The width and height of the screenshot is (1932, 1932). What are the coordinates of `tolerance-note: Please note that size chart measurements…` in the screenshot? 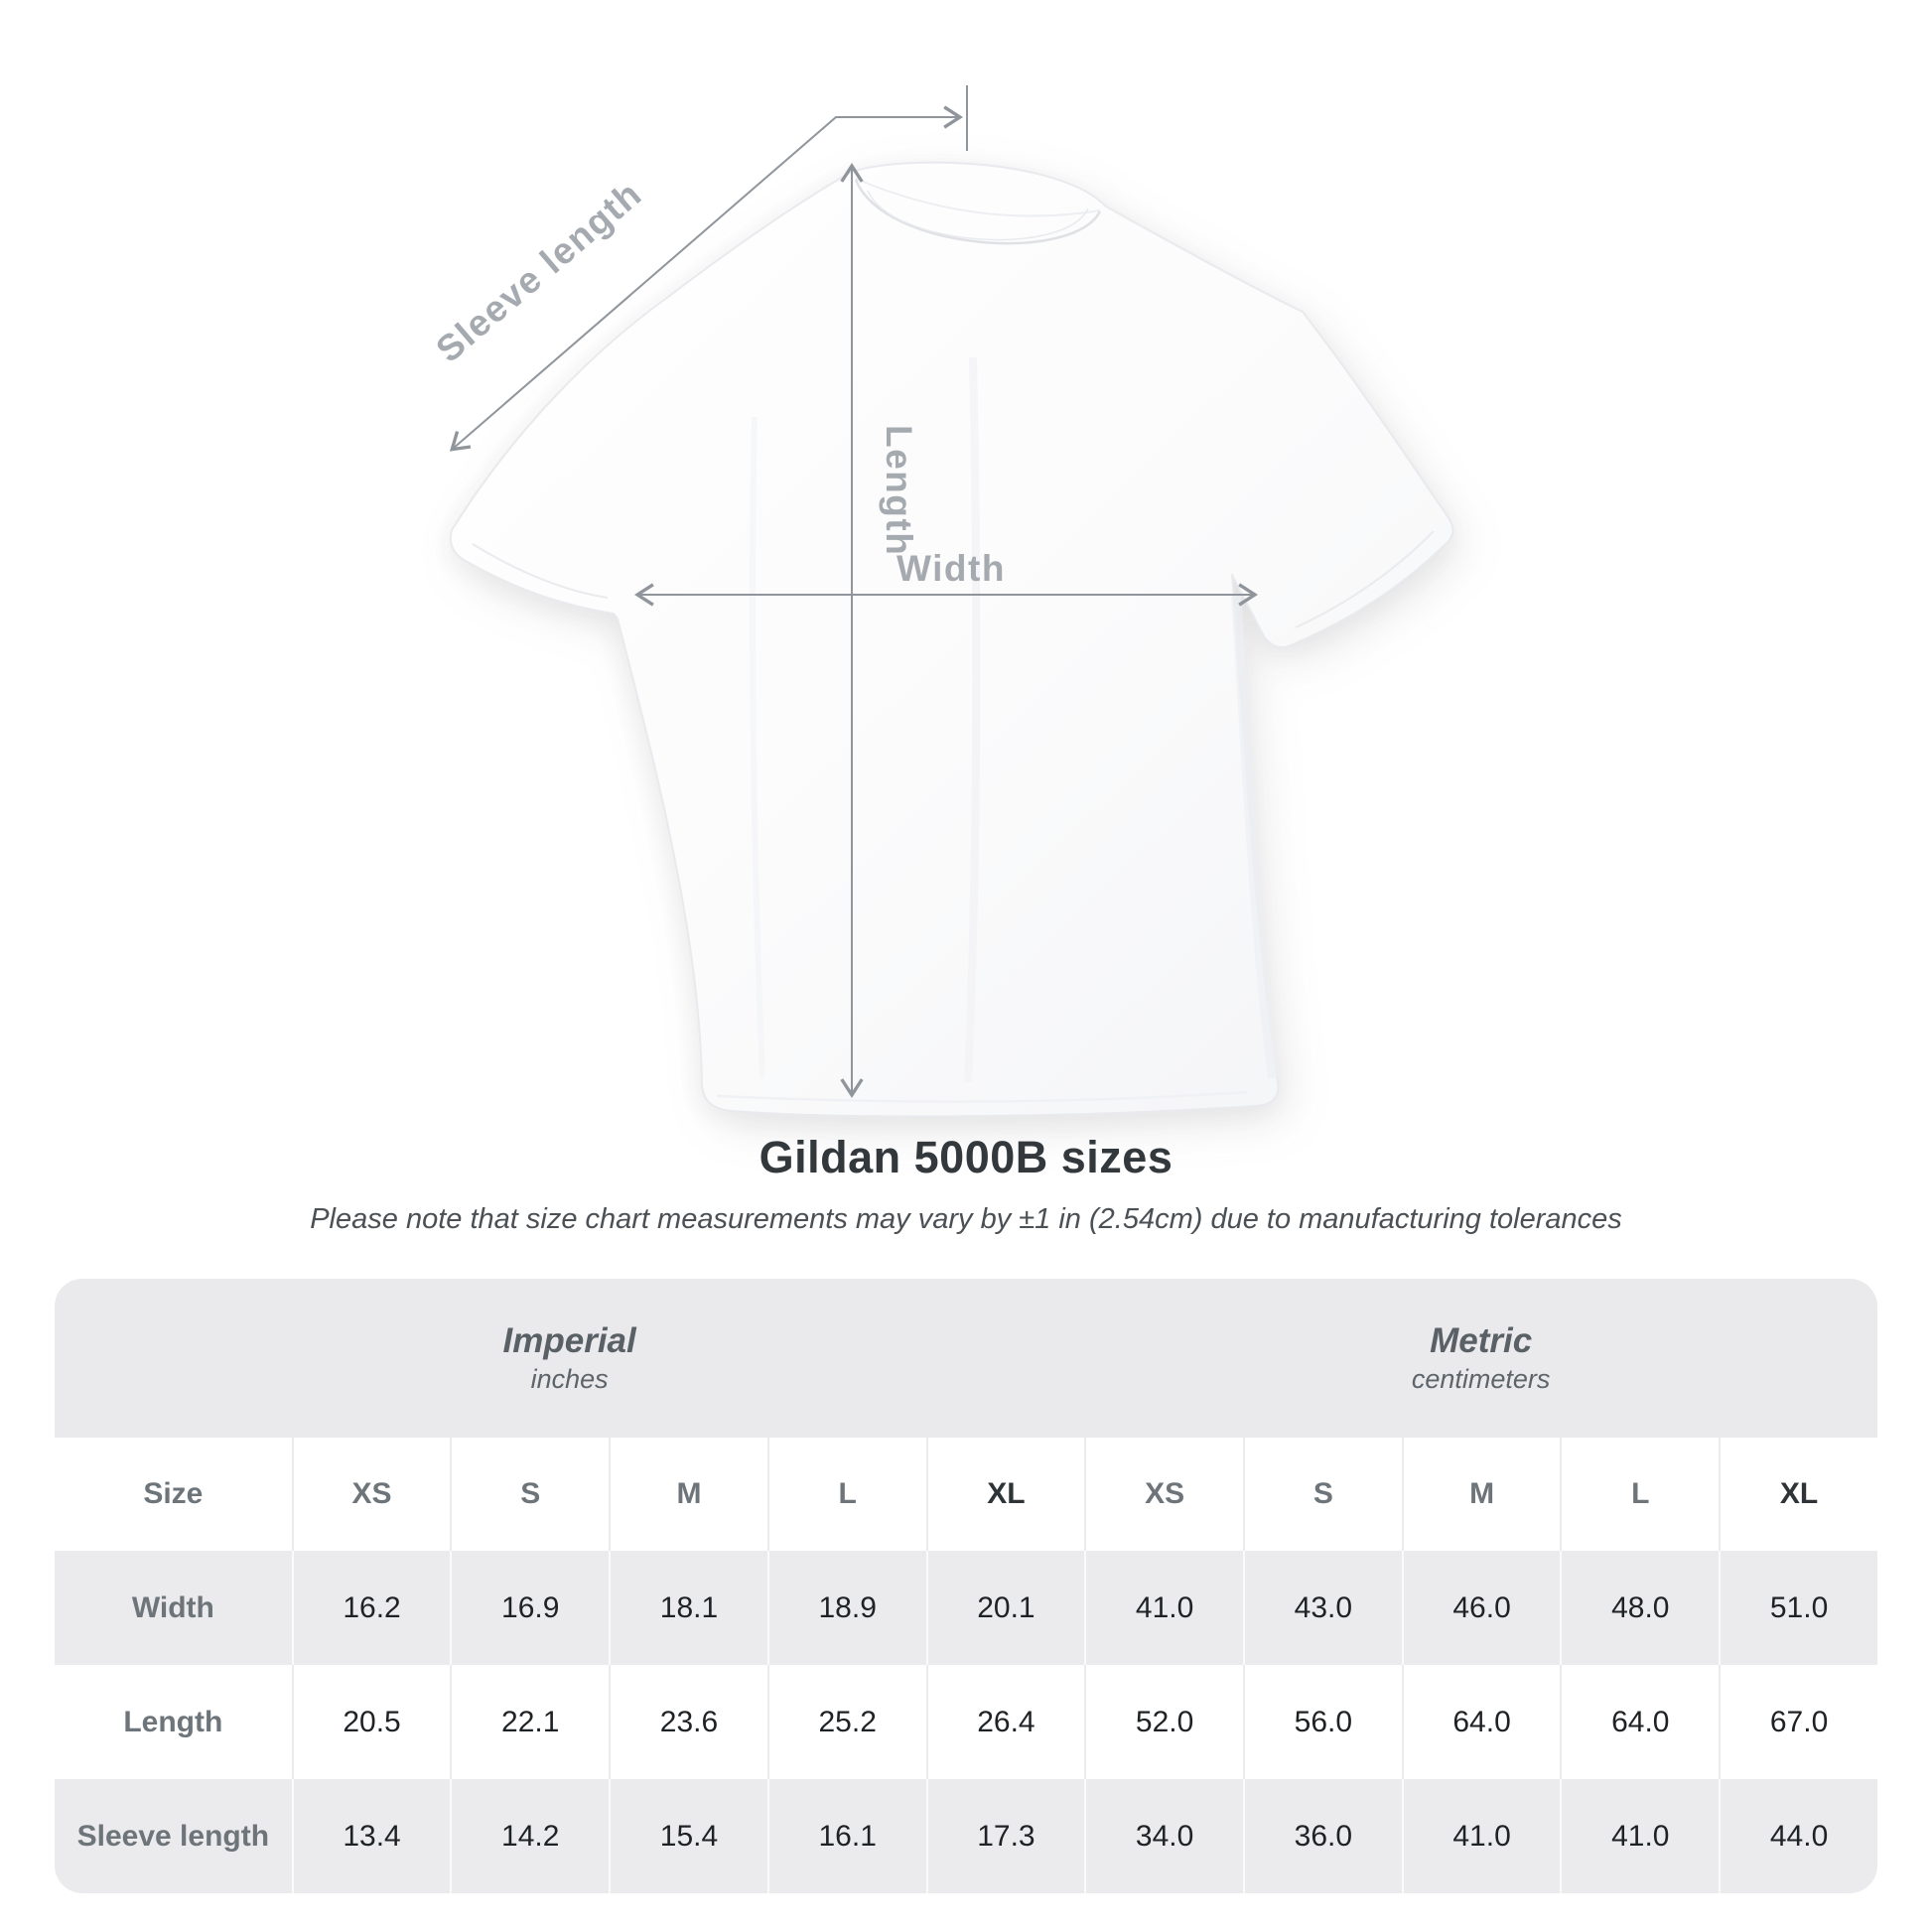 It's located at (966, 1219).